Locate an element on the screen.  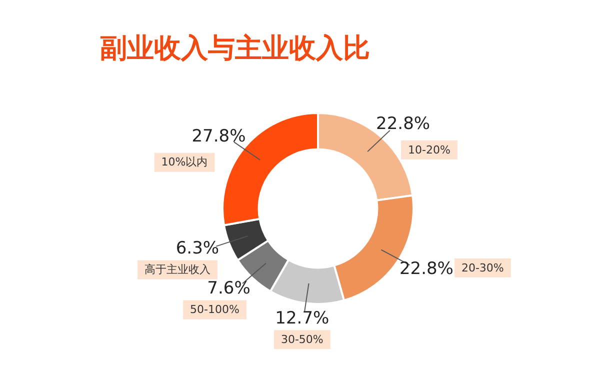
slice-label: 10%以内 is located at coordinates (184, 162).